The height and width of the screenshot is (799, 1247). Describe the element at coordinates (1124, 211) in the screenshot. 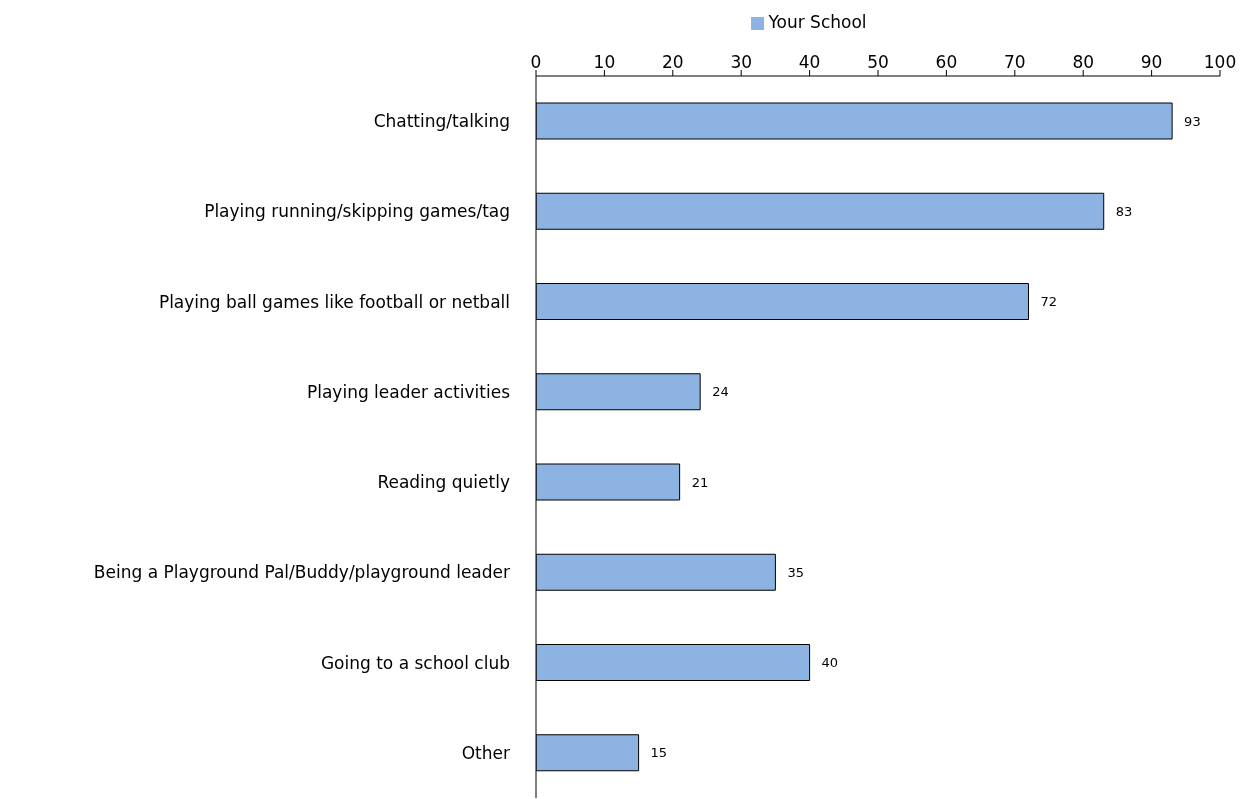

I see `data-label: 83` at that location.